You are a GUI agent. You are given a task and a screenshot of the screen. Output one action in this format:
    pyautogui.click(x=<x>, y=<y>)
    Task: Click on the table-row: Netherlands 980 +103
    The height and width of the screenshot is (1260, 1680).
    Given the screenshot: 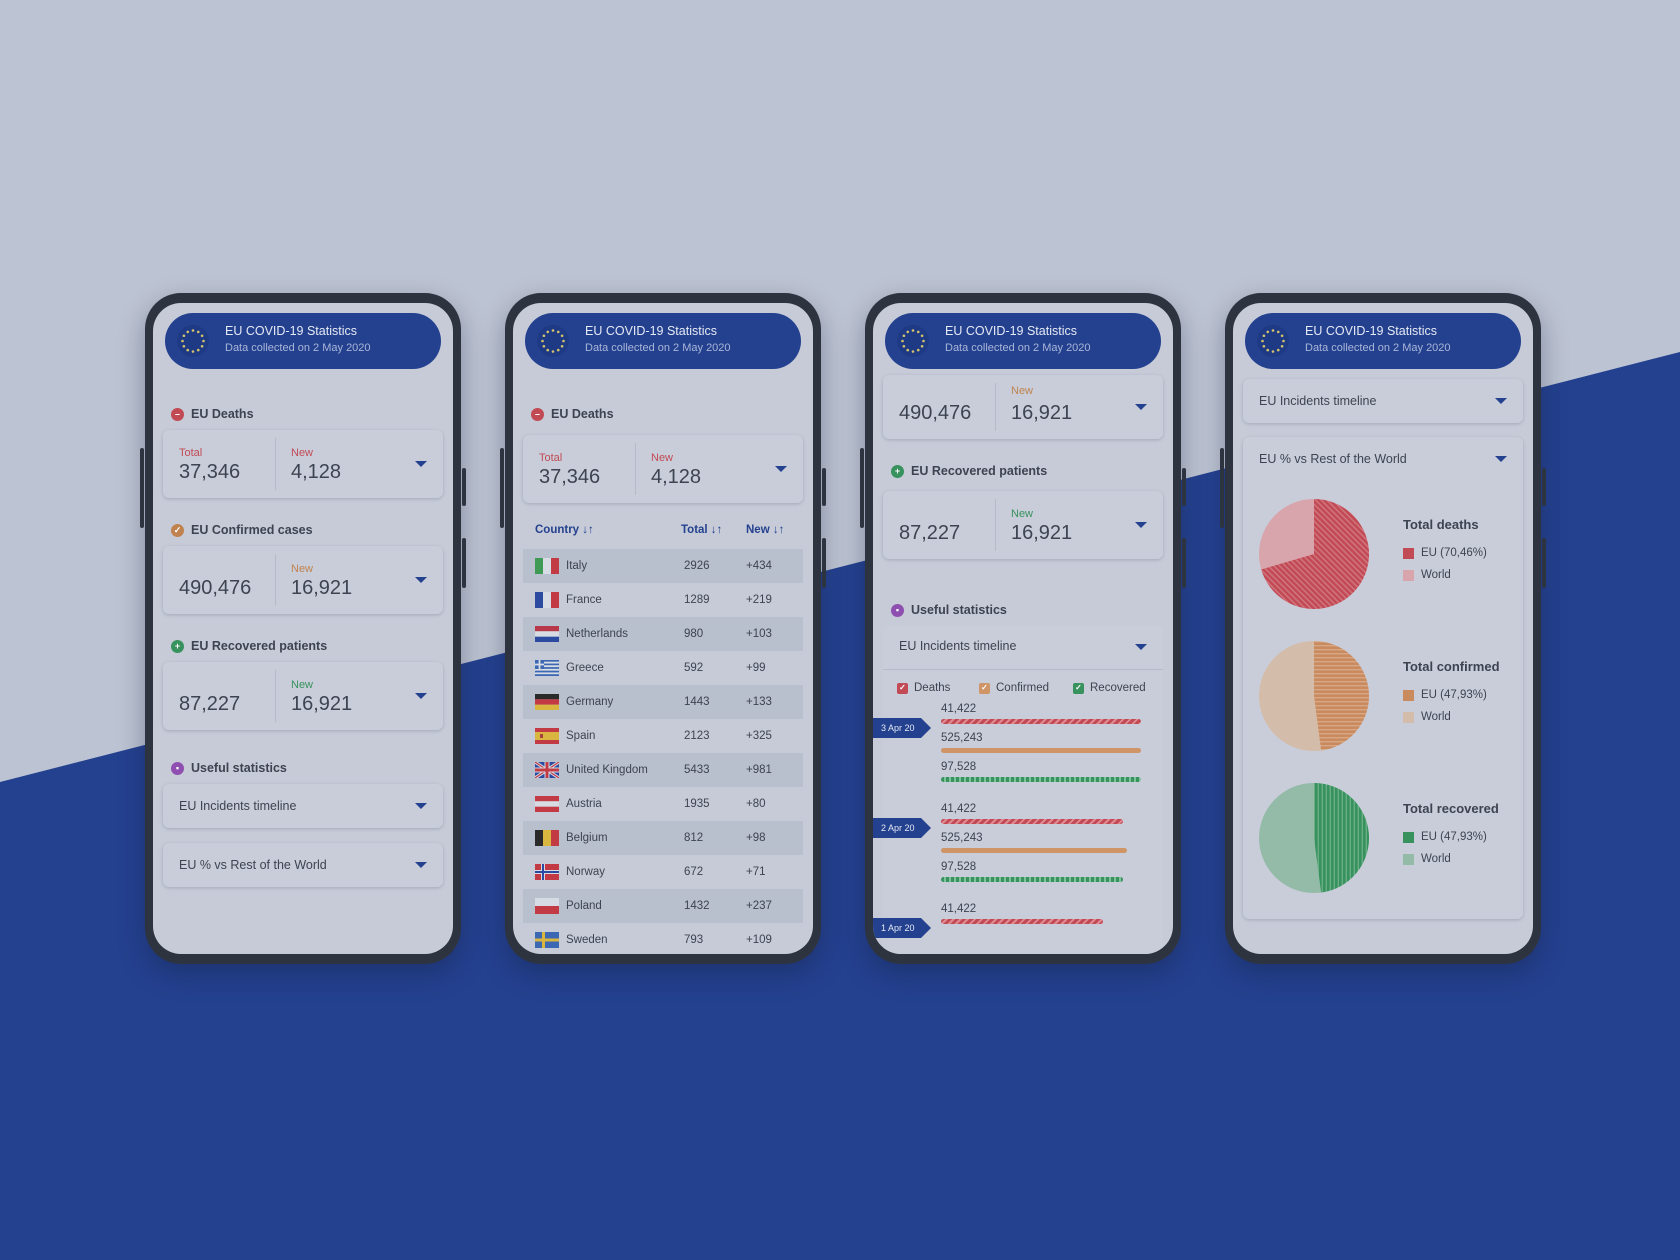 What is the action you would take?
    pyautogui.click(x=663, y=634)
    